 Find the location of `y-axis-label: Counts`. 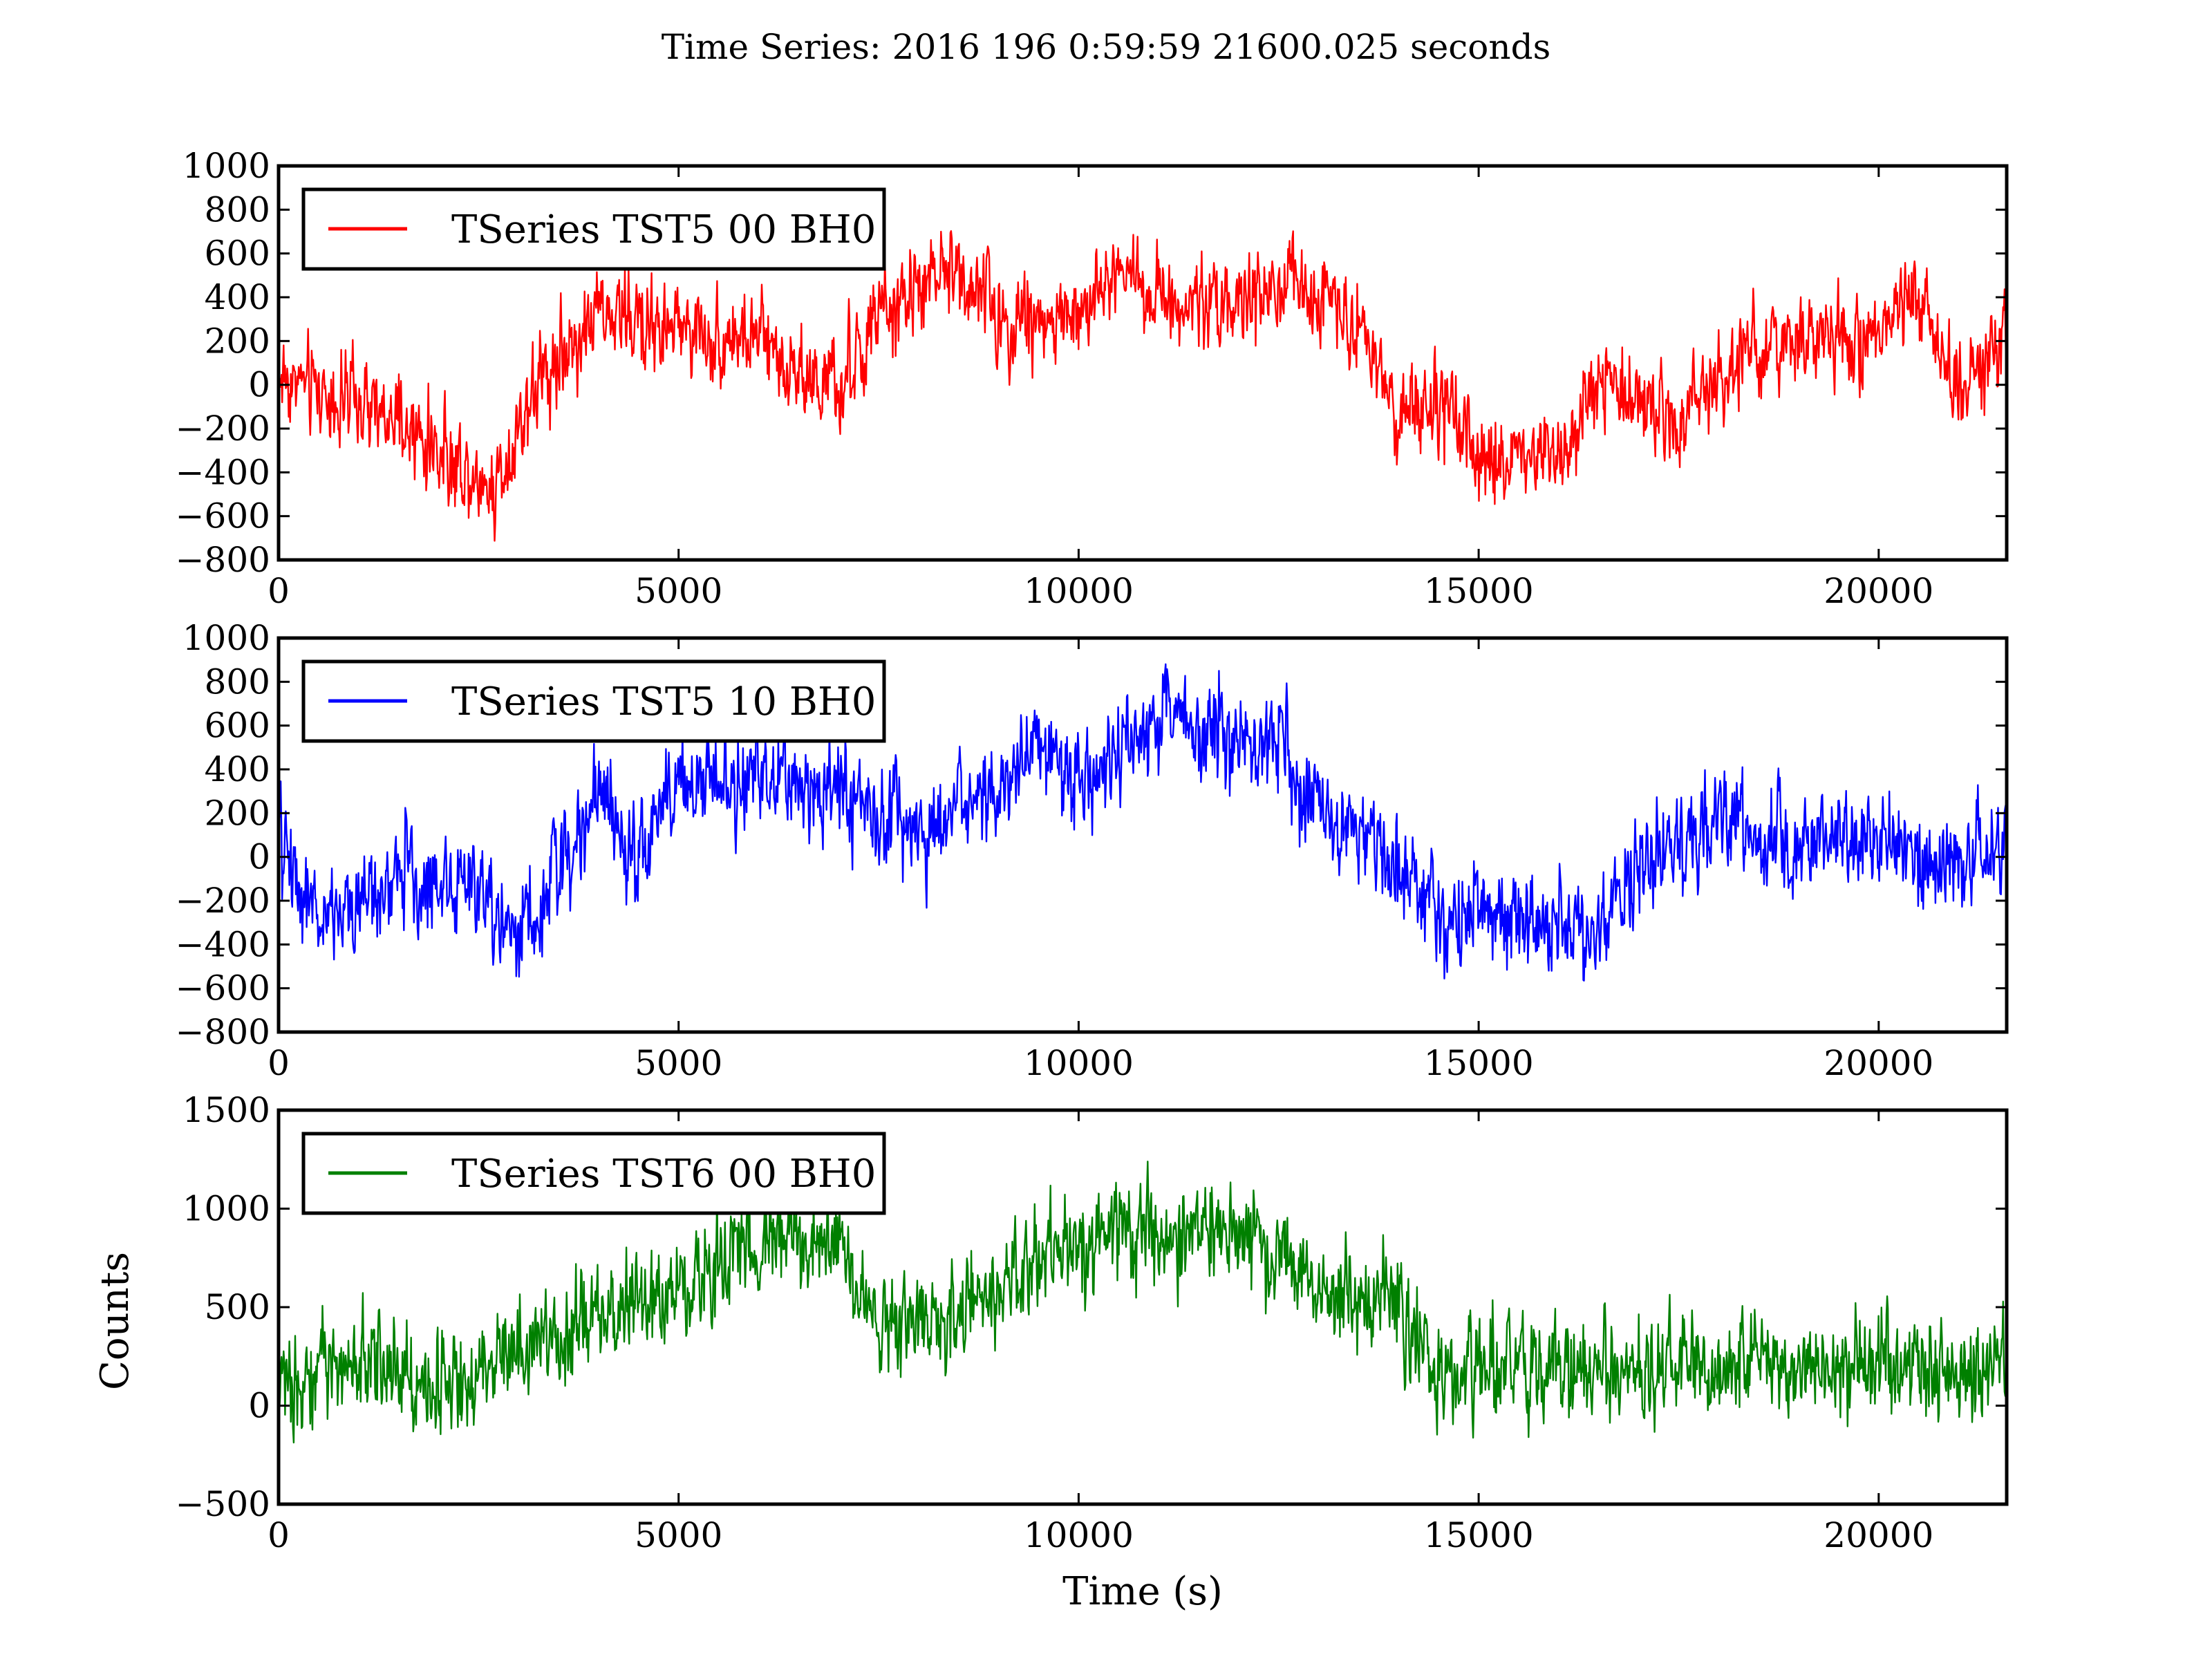

y-axis-label: Counts is located at coordinates (116, 1321).